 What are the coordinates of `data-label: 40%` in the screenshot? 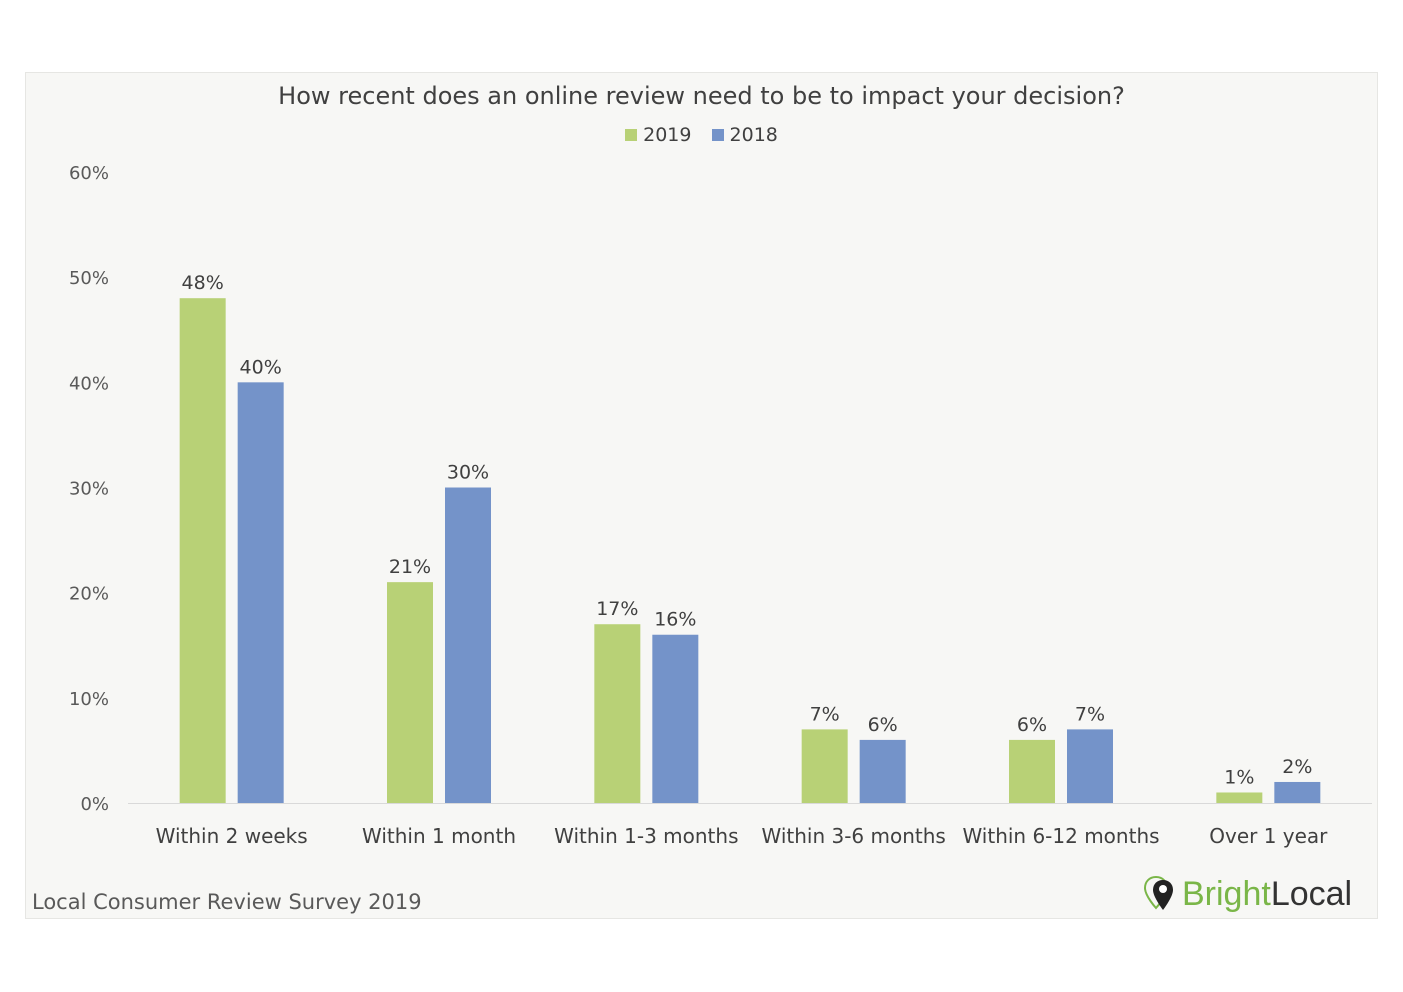 It's located at (261, 367).